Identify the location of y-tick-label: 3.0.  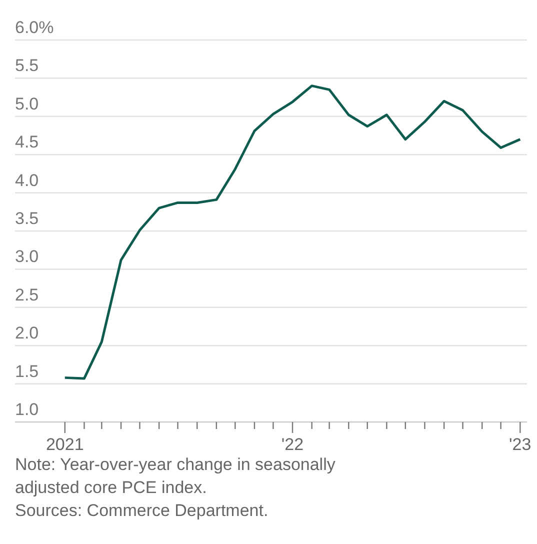
(27, 256).